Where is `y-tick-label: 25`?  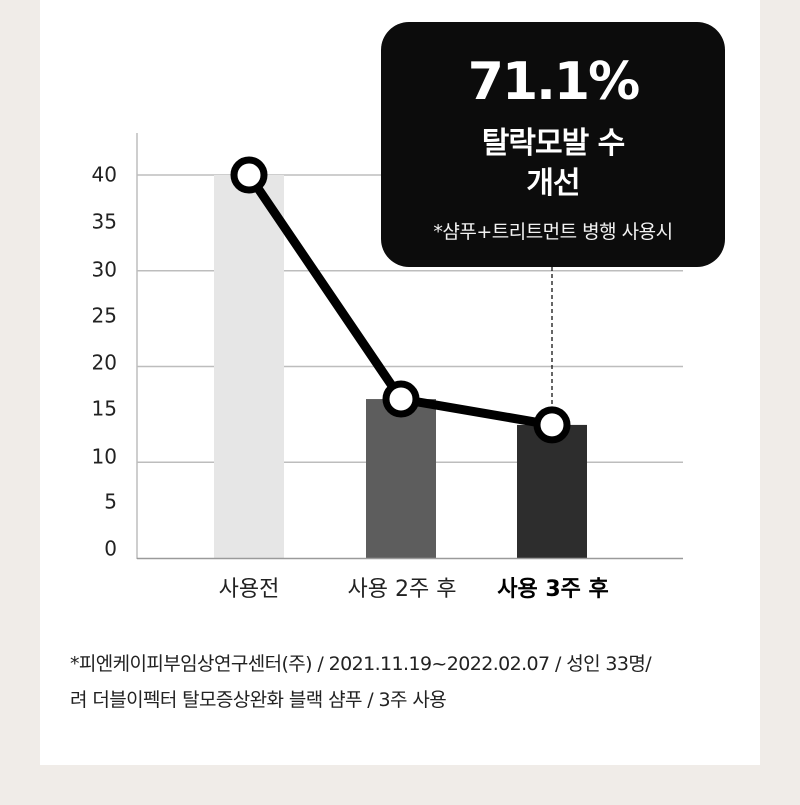
y-tick-label: 25 is located at coordinates (104, 316).